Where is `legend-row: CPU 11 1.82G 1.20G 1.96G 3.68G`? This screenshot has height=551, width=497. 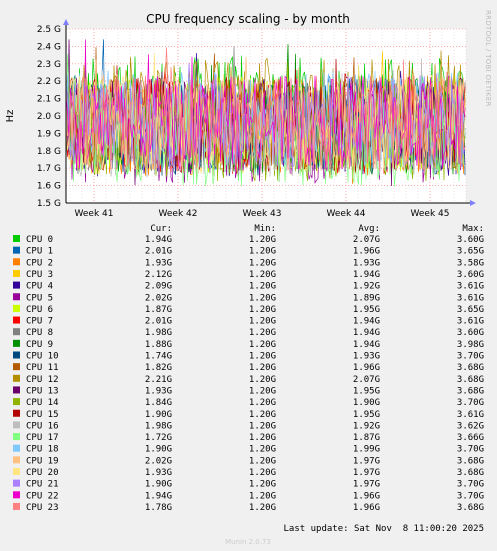
legend-row: CPU 11 1.82G 1.20G 1.96G 3.68G is located at coordinates (248, 368).